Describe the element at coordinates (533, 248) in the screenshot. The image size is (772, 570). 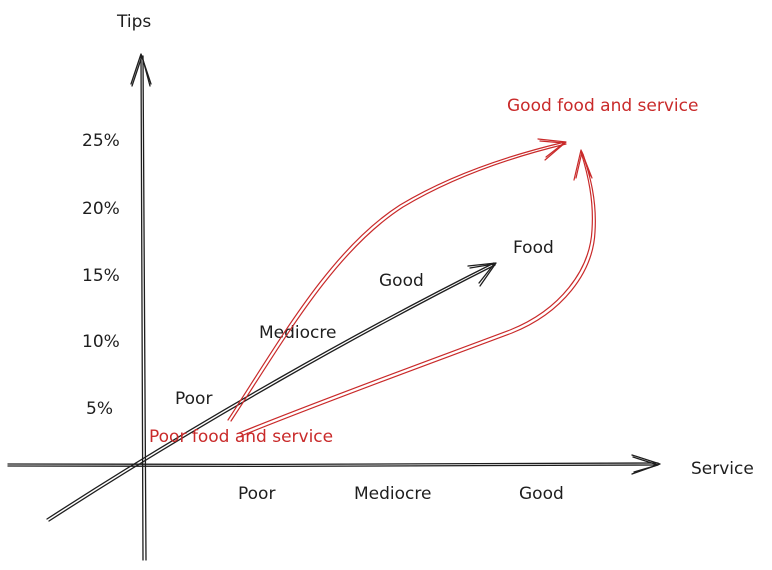
I see `food-axis-label: Food` at that location.